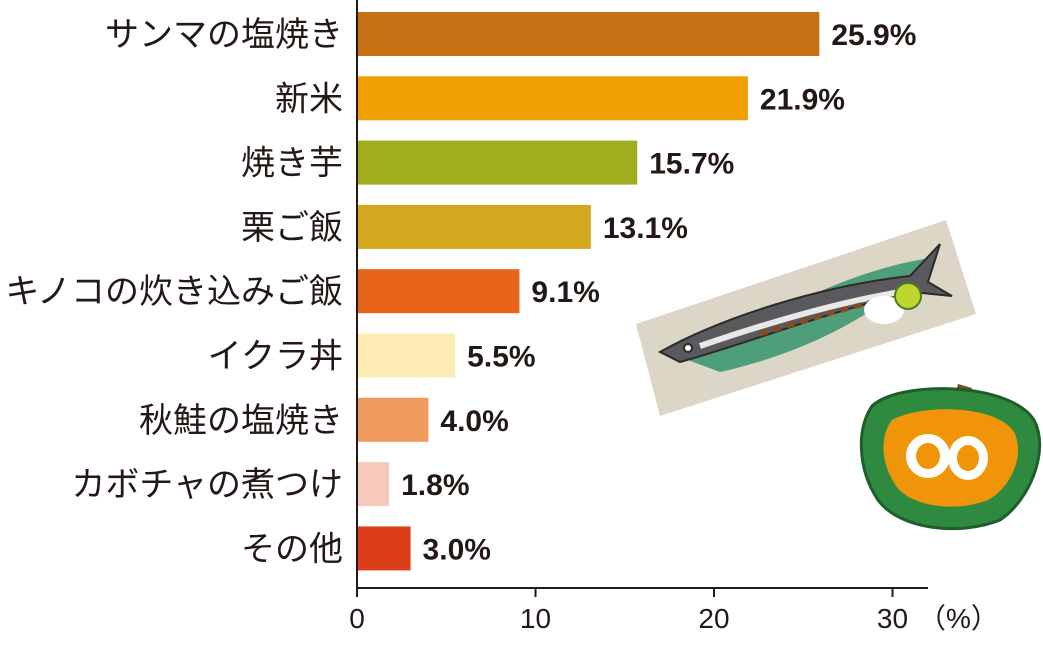 The image size is (1043, 653). I want to click on value-label: 5.5%, so click(501, 357).